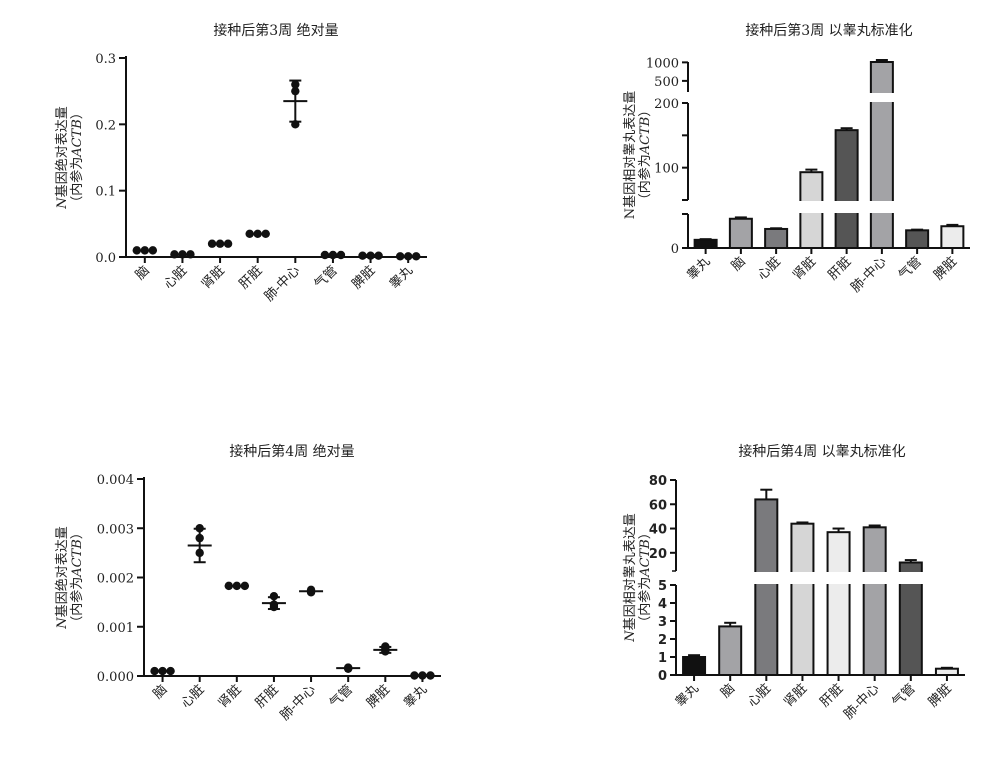 The width and height of the screenshot is (999, 765). I want to click on y-tick-label: 0.0, so click(105, 258).